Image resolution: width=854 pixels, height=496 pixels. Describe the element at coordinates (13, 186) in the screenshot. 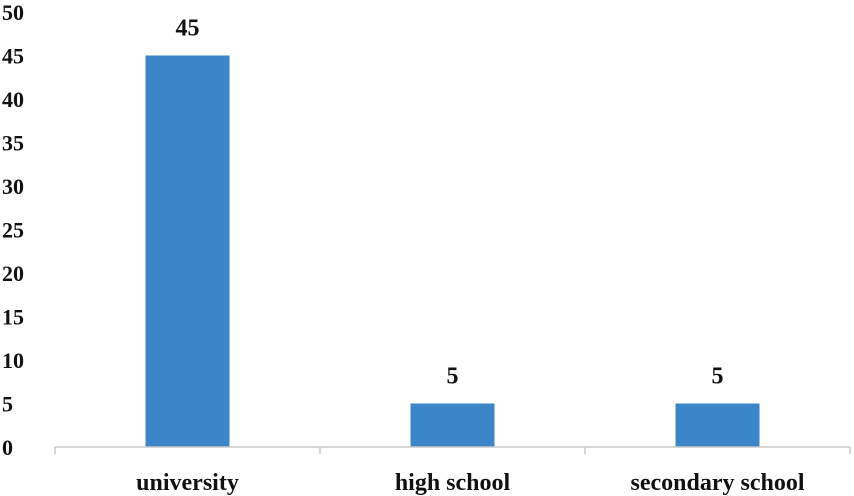

I see `y-tick-label: 30` at that location.